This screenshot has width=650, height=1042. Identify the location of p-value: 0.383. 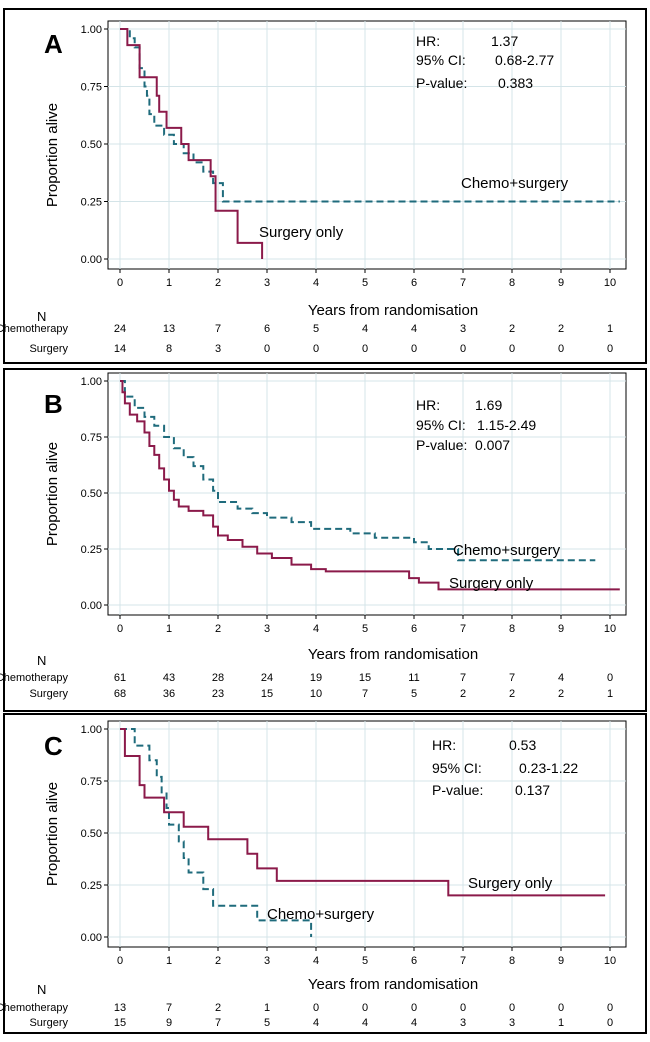
(515, 83).